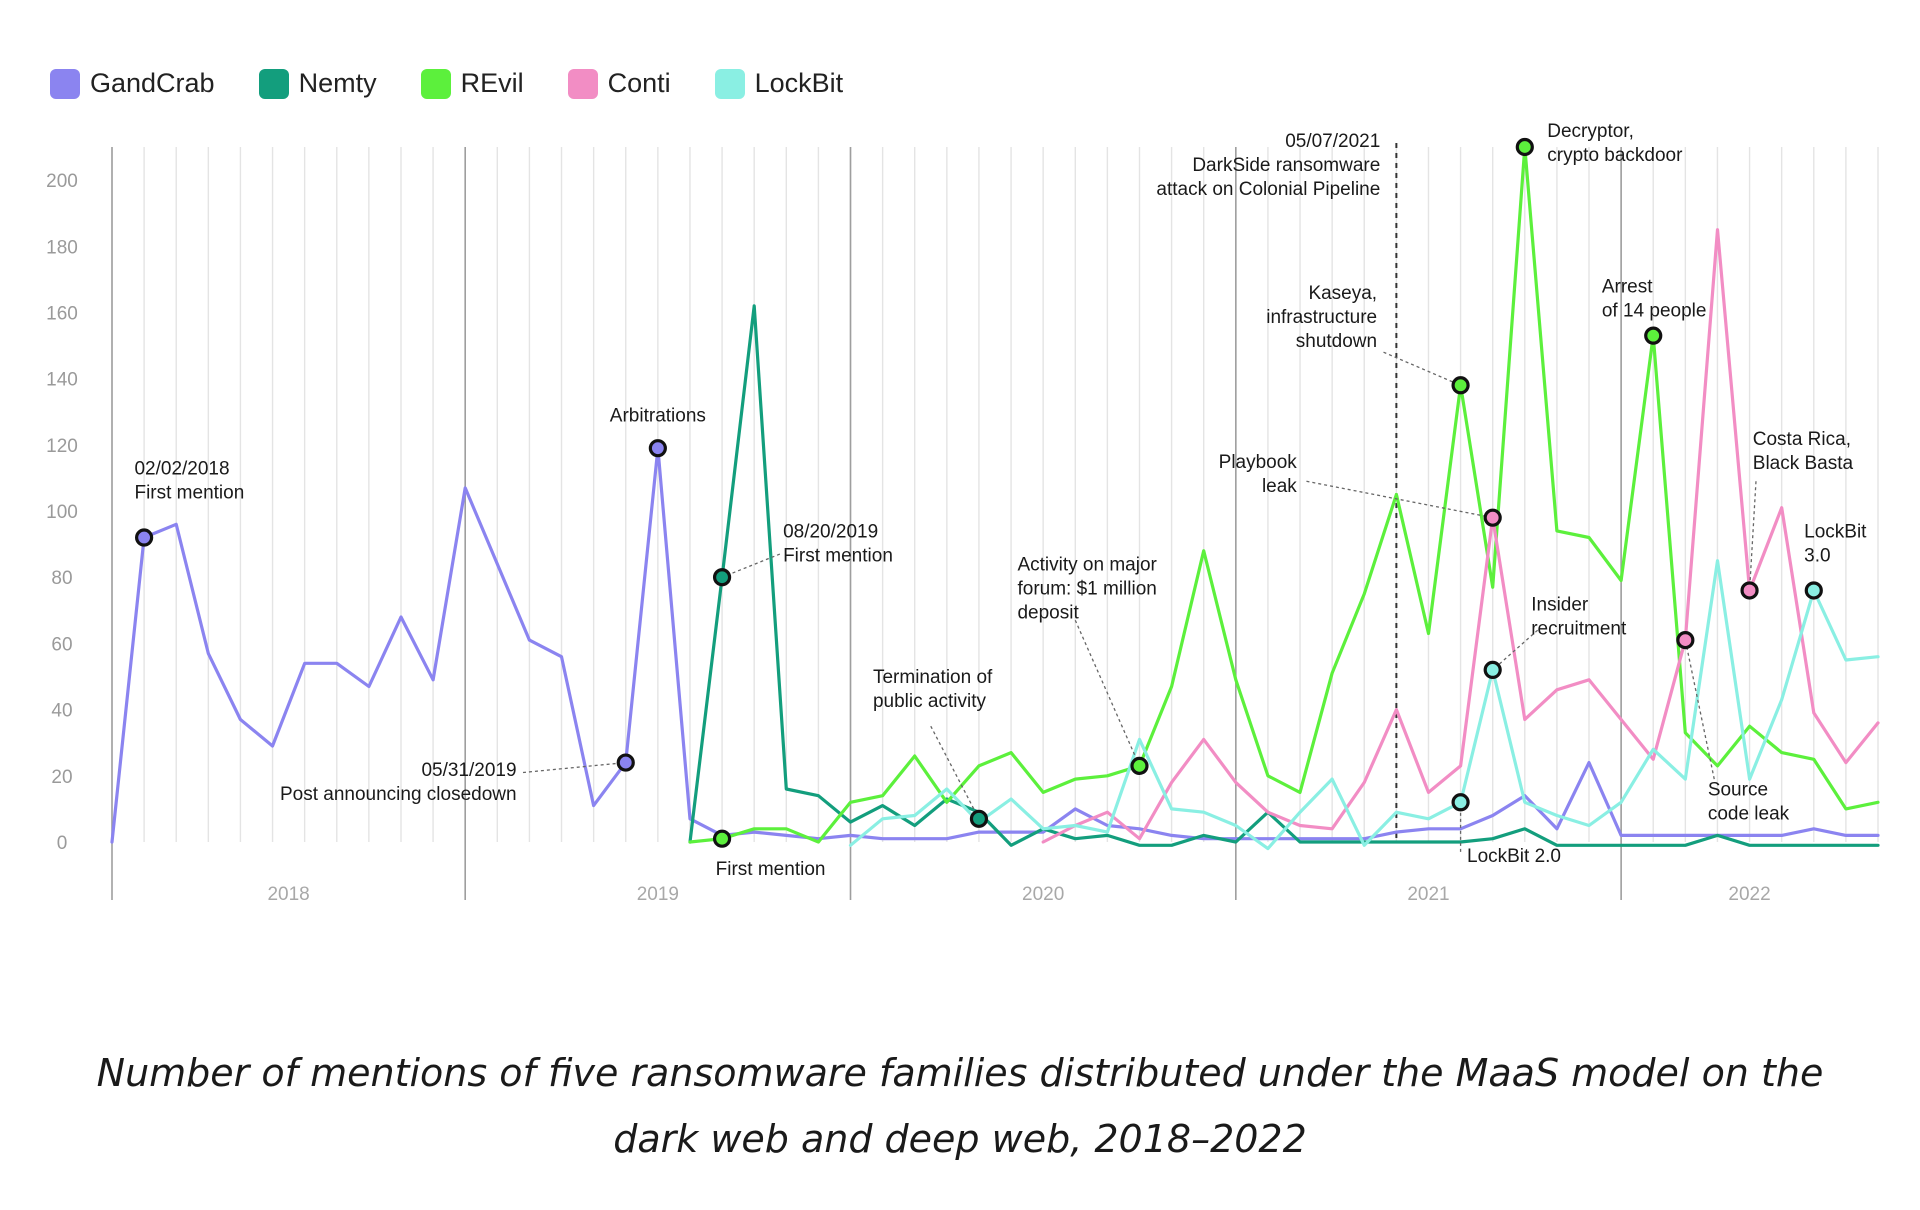  What do you see at coordinates (62, 843) in the screenshot?
I see `y-tick-label: 0` at bounding box center [62, 843].